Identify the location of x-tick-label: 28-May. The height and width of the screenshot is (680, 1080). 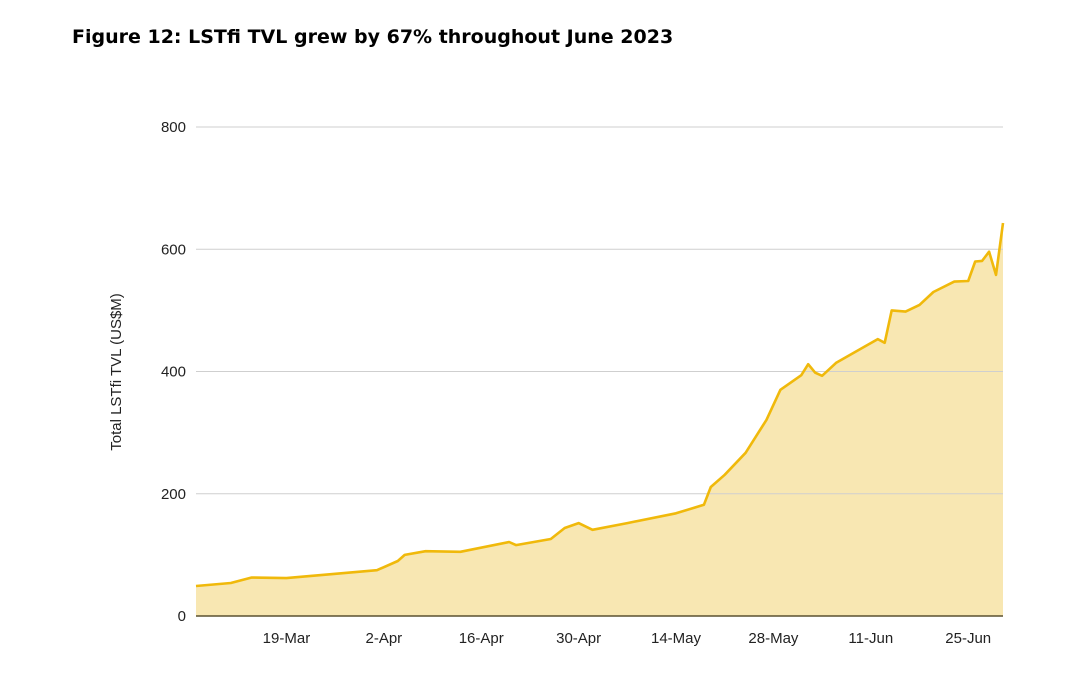
(773, 638).